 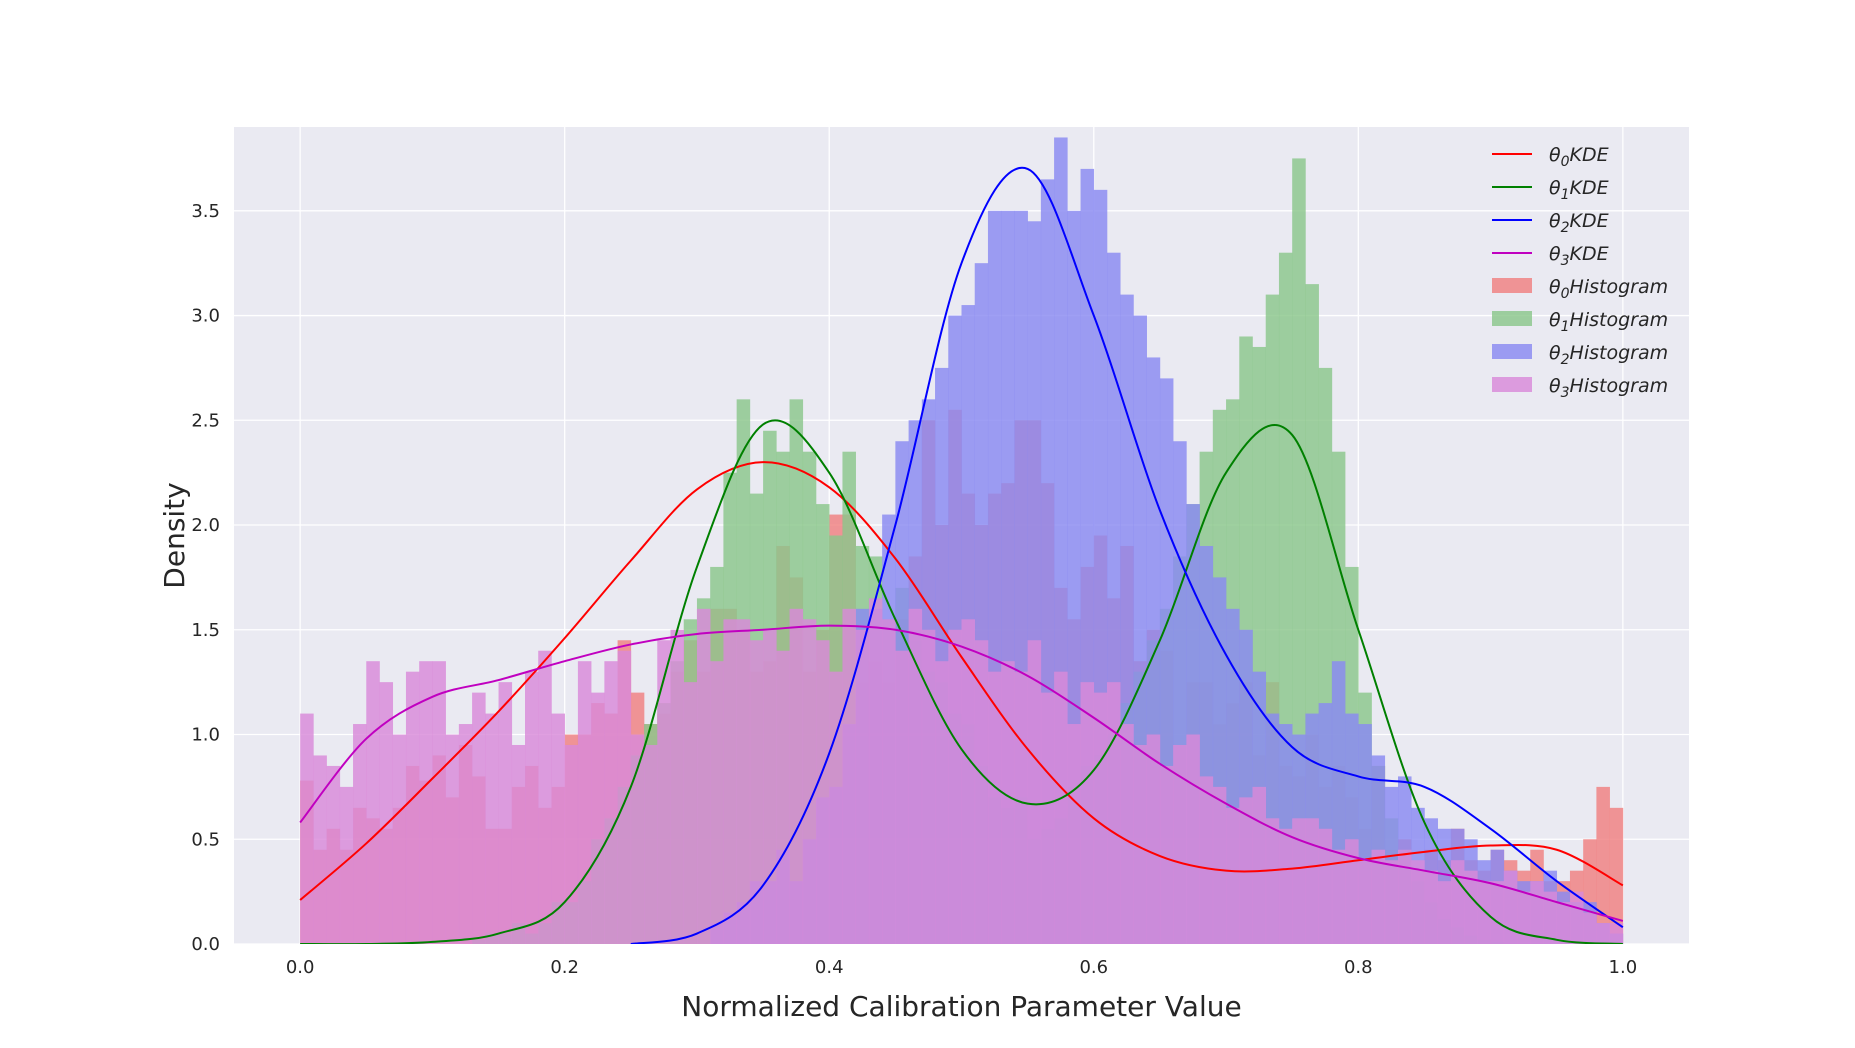 I want to click on y-tick-label: 2.5, so click(x=205, y=420).